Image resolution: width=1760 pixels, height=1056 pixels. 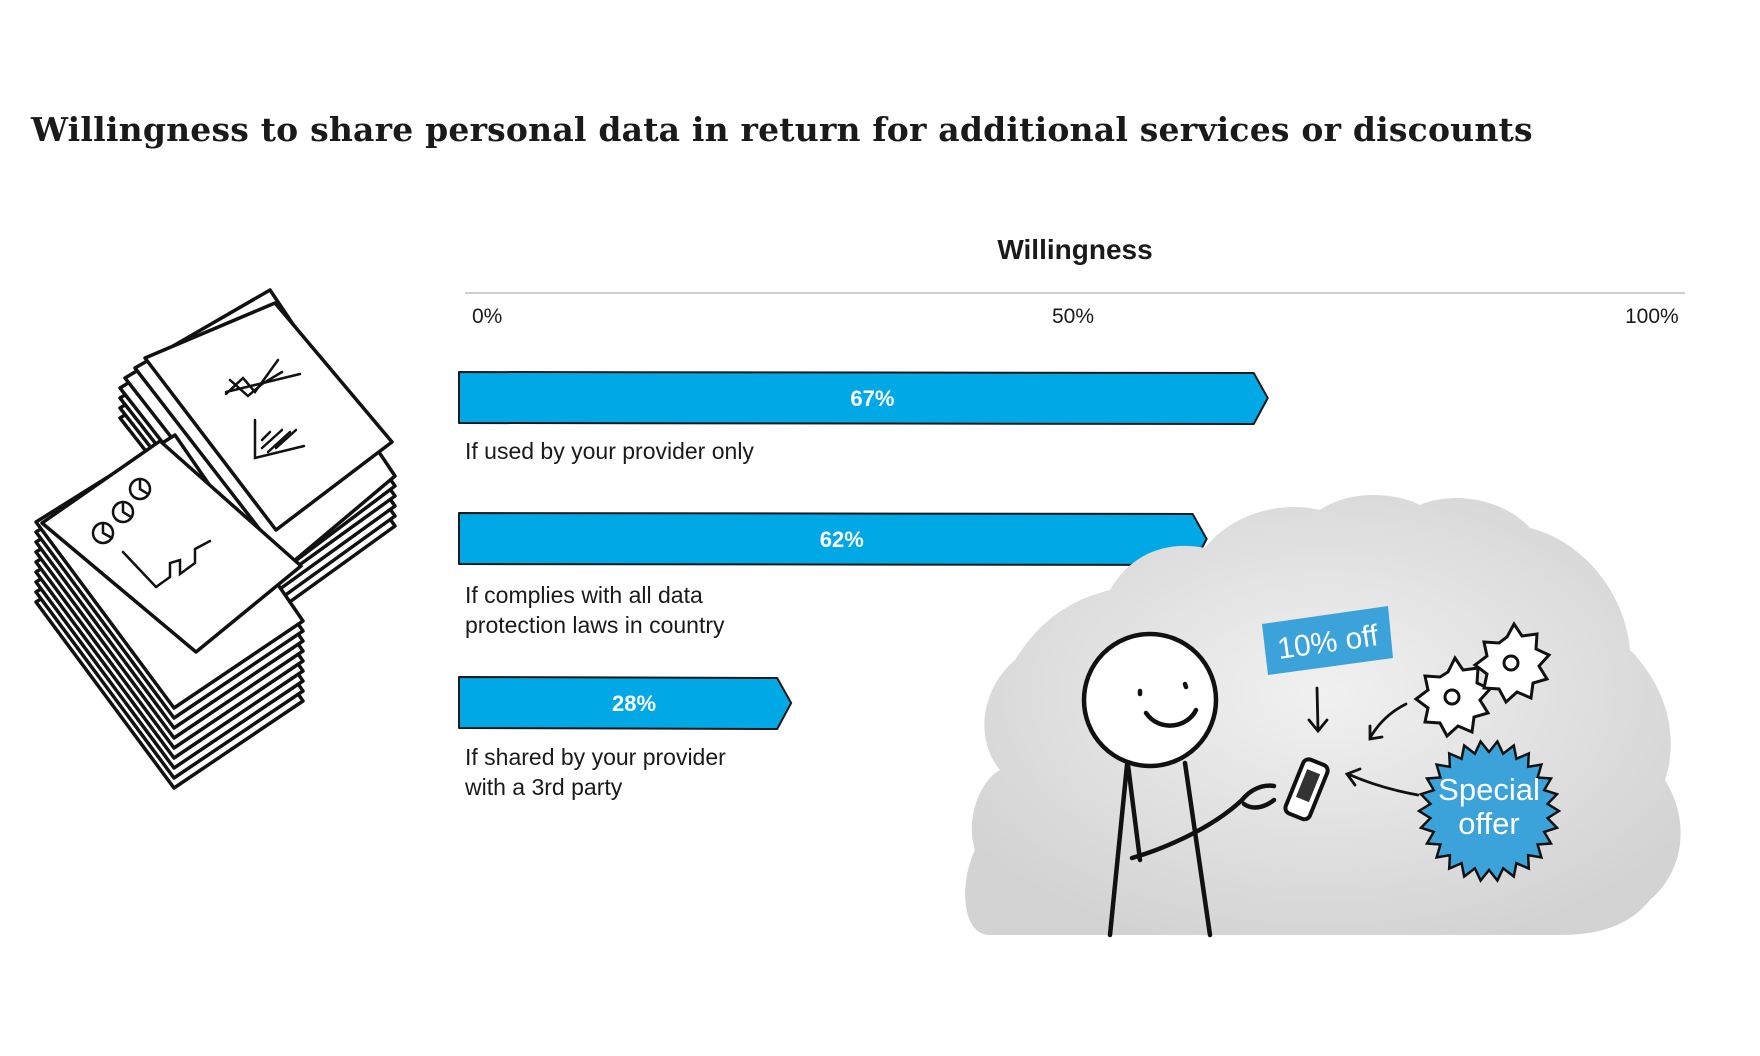 What do you see at coordinates (1075, 249) in the screenshot?
I see `x-axis-title: Willingness` at bounding box center [1075, 249].